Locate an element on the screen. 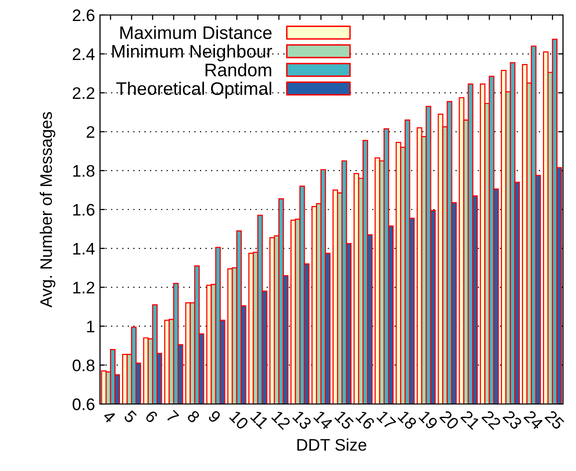 This screenshot has height=471, width=576. y-tick-label: 2.4 is located at coordinates (83, 54).